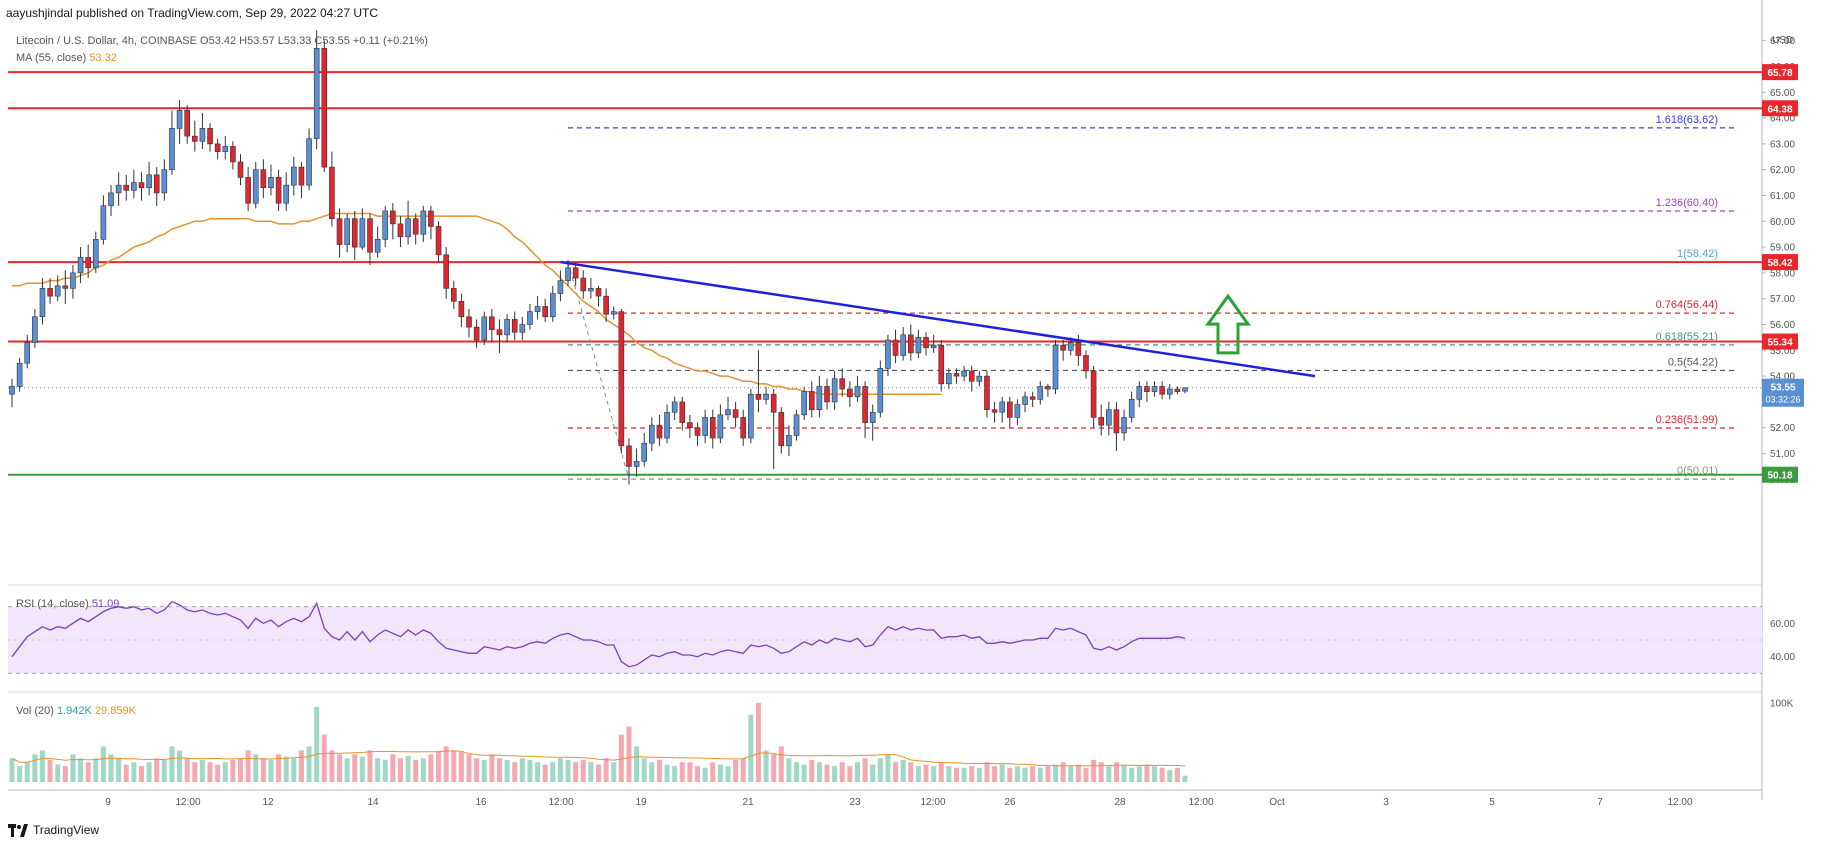 The width and height of the screenshot is (1834, 845). I want to click on descending-trendline, so click(938, 319).